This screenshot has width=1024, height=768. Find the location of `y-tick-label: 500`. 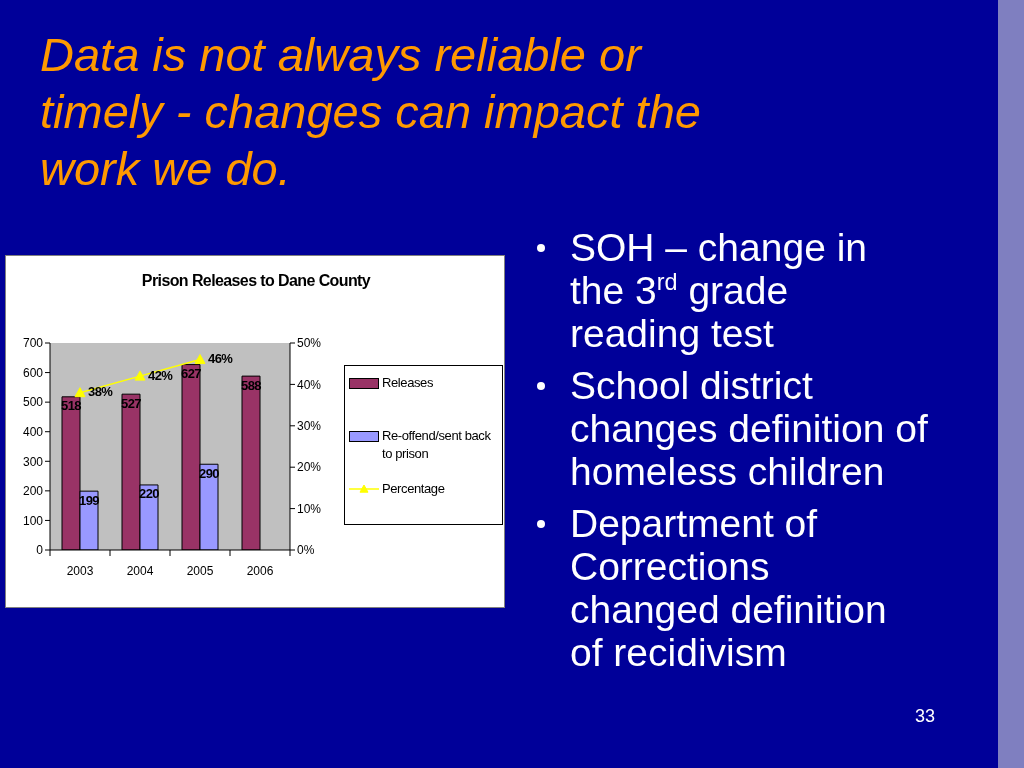

y-tick-label: 500 is located at coordinates (33, 402).